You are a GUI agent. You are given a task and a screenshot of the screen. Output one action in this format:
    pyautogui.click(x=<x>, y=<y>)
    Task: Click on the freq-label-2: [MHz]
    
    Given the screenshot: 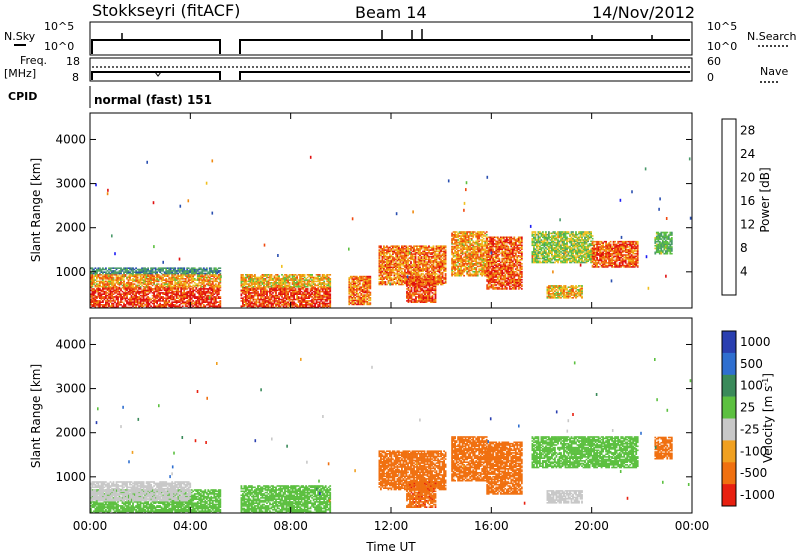 What is the action you would take?
    pyautogui.click(x=20, y=73)
    